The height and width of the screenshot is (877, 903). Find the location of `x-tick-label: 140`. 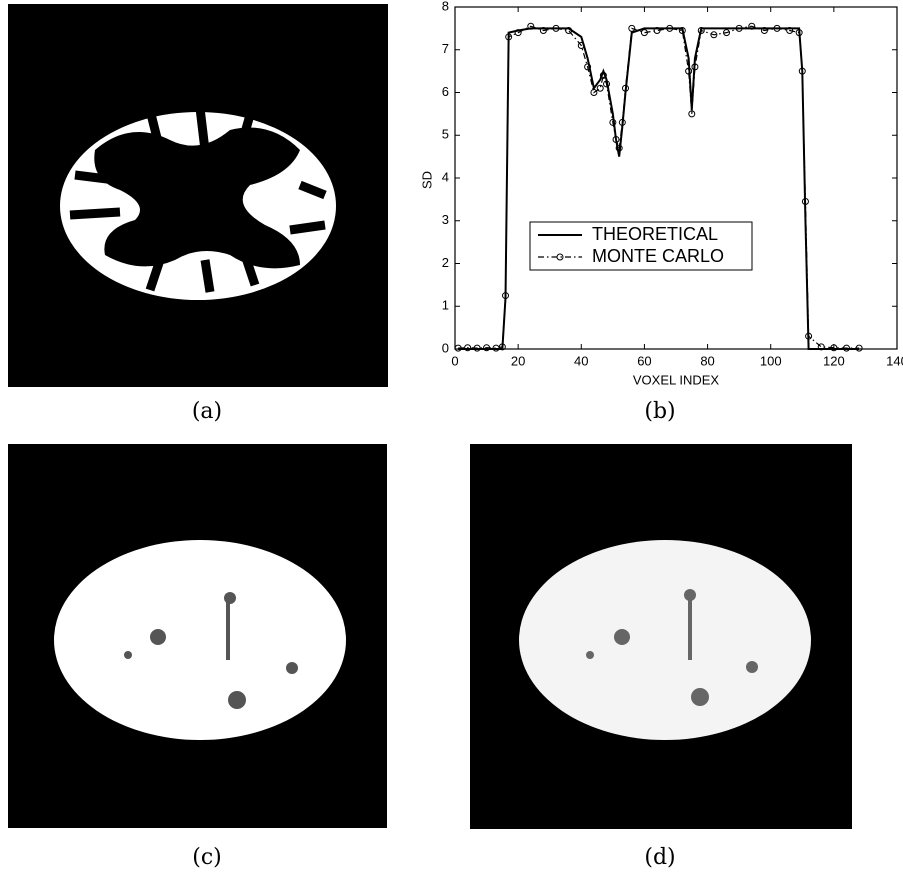

x-tick-label: 140 is located at coordinates (894, 360).